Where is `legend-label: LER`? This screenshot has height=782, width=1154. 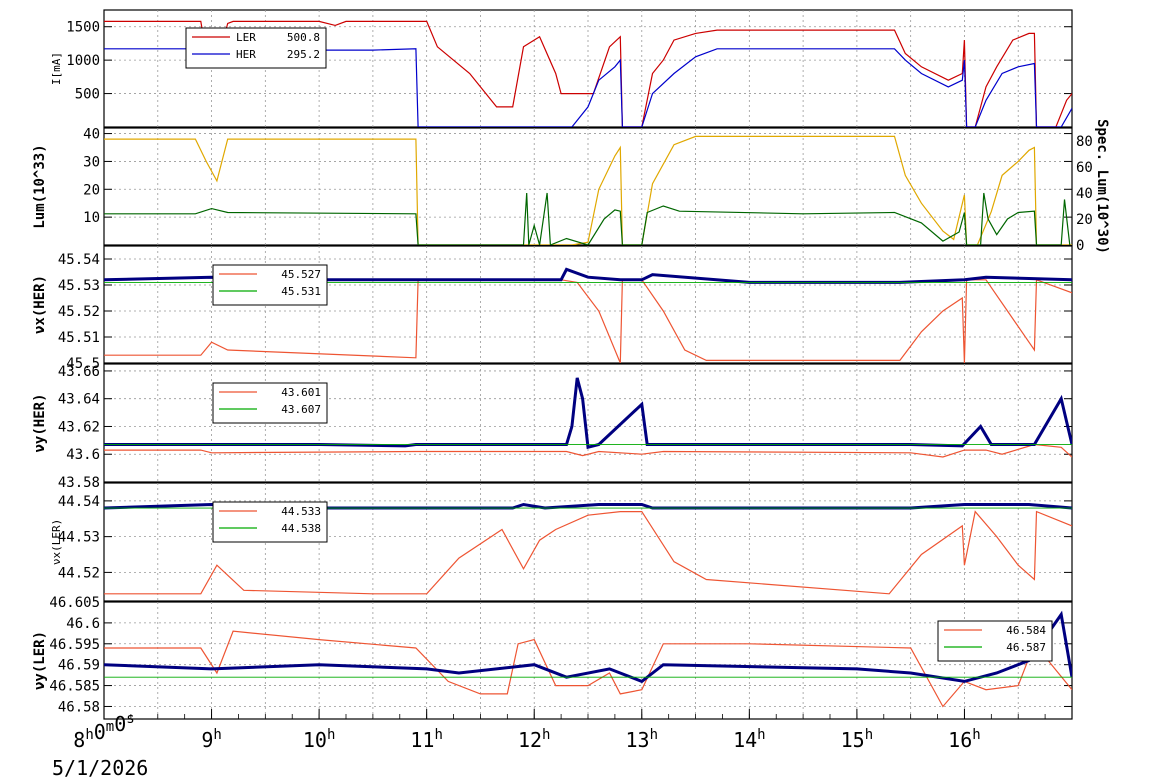 legend-label: LER is located at coordinates (246, 37).